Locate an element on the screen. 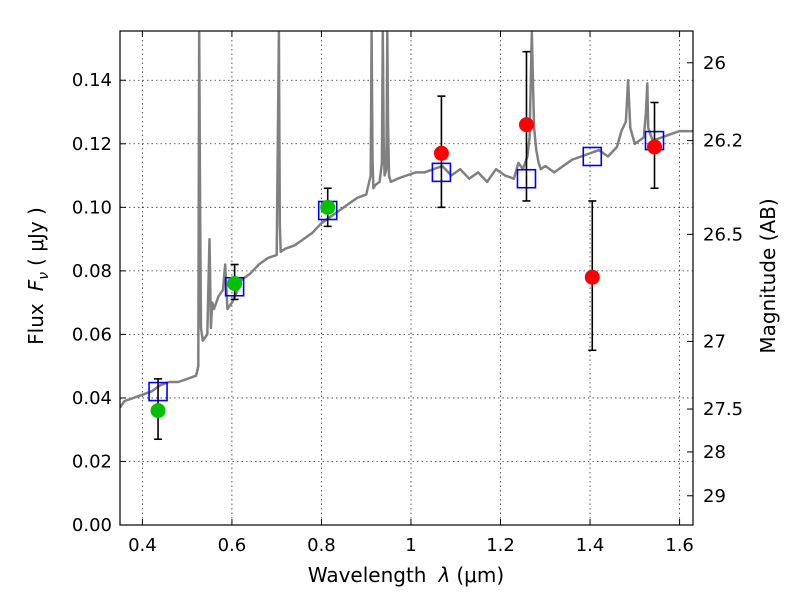 The height and width of the screenshot is (600, 800). y-tick-label: 0.04 is located at coordinates (92, 398).